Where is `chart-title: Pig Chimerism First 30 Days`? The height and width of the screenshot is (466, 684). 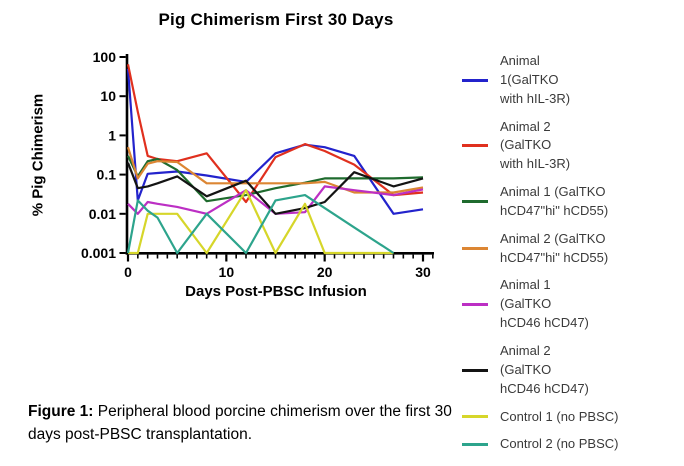
chart-title: Pig Chimerism First 30 Days is located at coordinates (276, 19).